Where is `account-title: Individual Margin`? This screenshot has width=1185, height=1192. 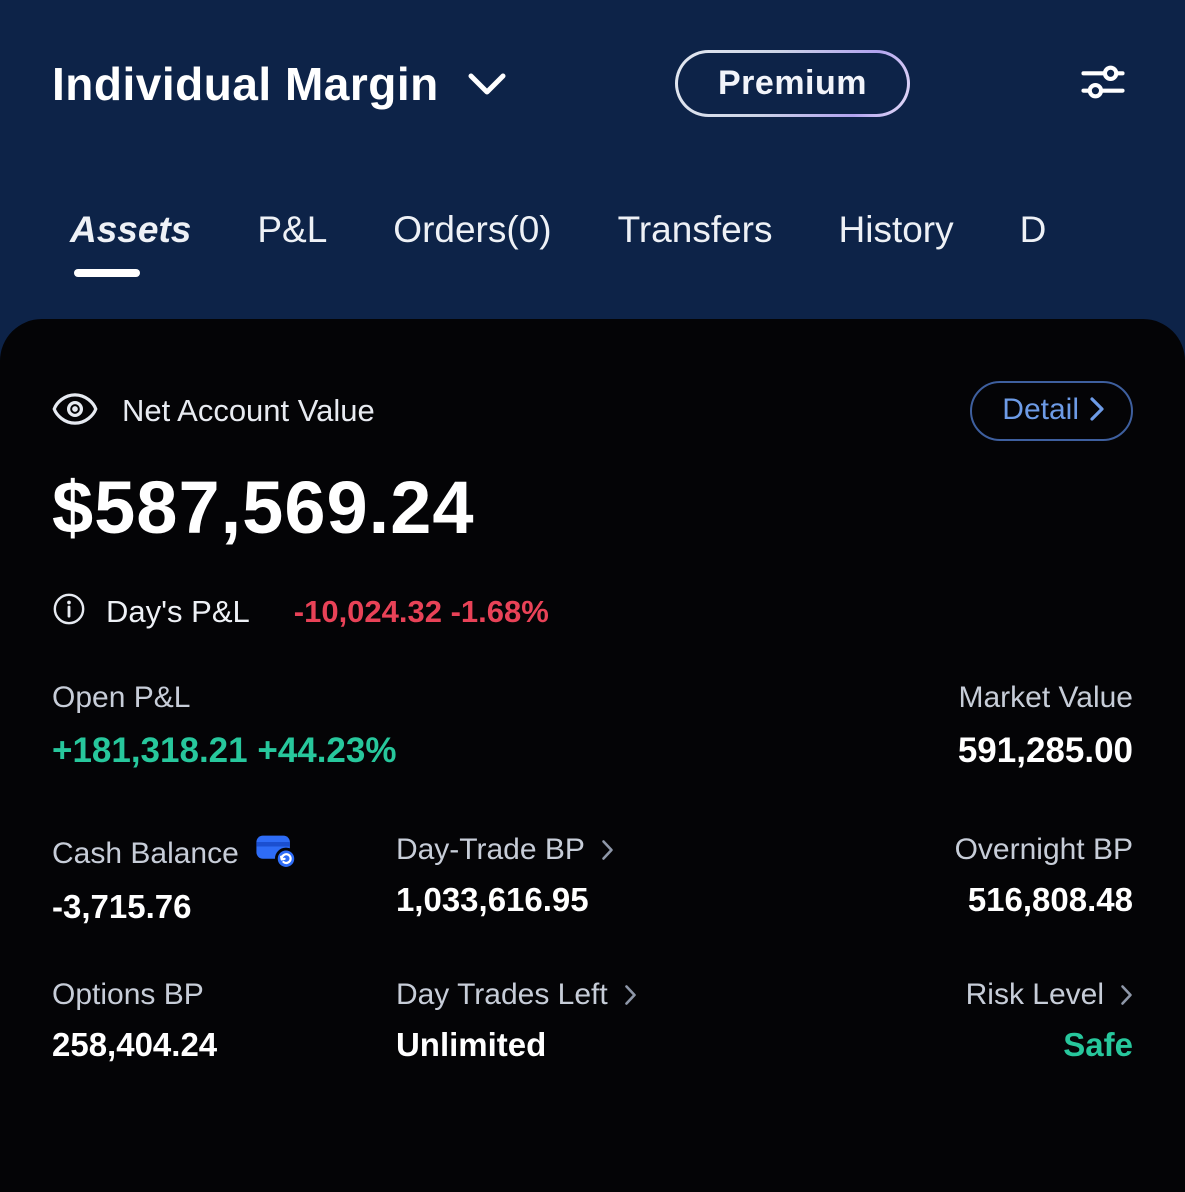
account-title: Individual Margin is located at coordinates (245, 83).